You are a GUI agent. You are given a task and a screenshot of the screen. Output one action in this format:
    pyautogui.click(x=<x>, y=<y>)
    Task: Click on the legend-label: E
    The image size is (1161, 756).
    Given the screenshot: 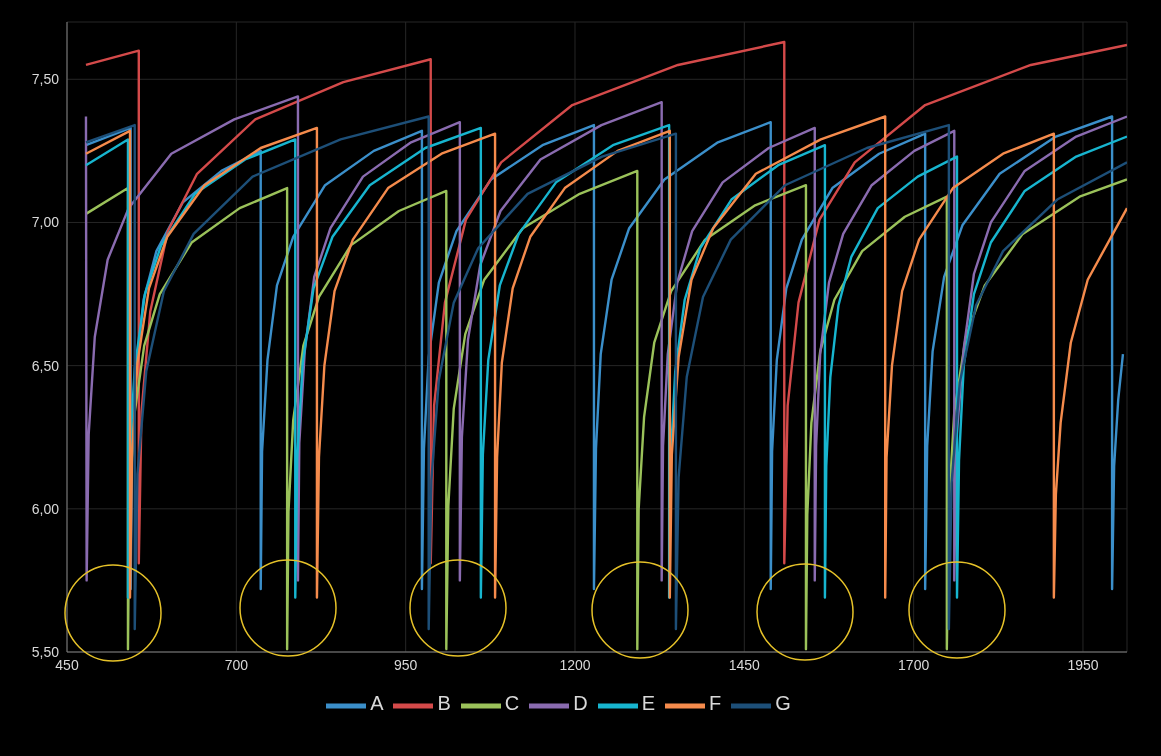 What is the action you would take?
    pyautogui.click(x=648, y=703)
    